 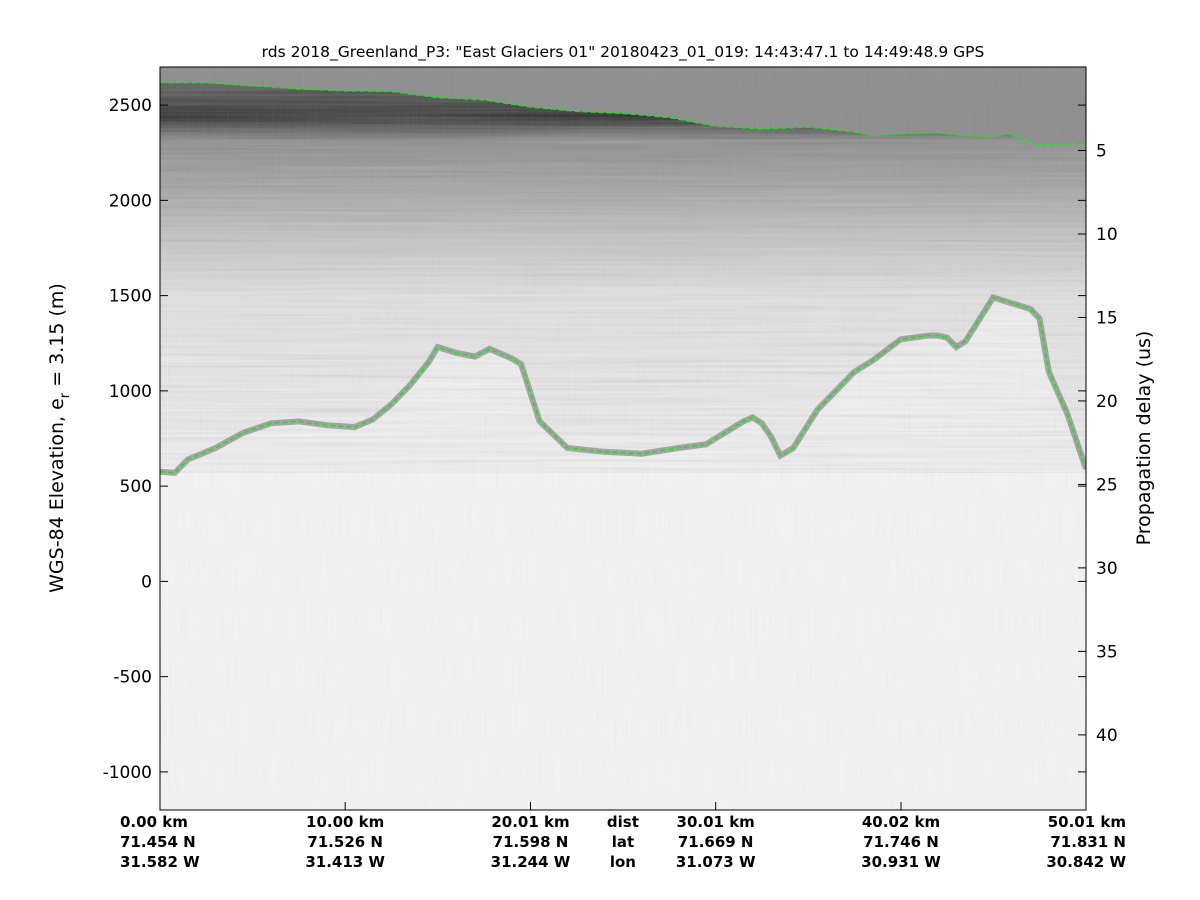 What do you see at coordinates (65, 395) in the screenshot?
I see `left-axis-label-sub: r` at bounding box center [65, 395].